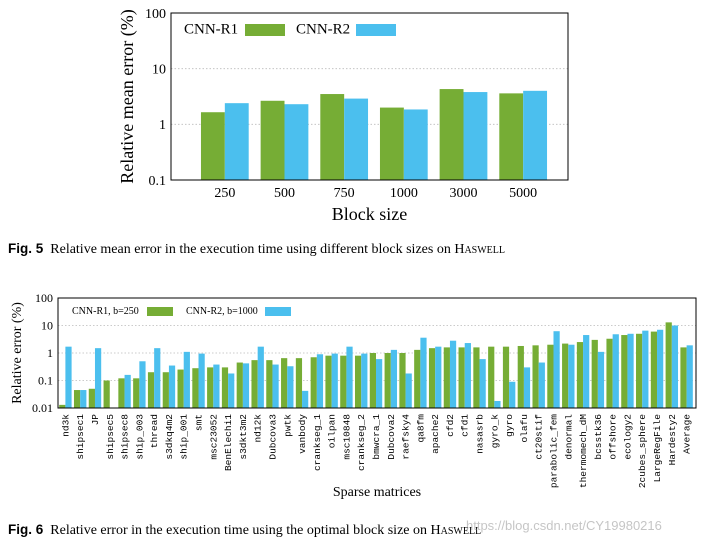 The image size is (707, 547). What do you see at coordinates (391, 437) in the screenshot?
I see `fig6-xtick-label: Dubcova2` at bounding box center [391, 437].